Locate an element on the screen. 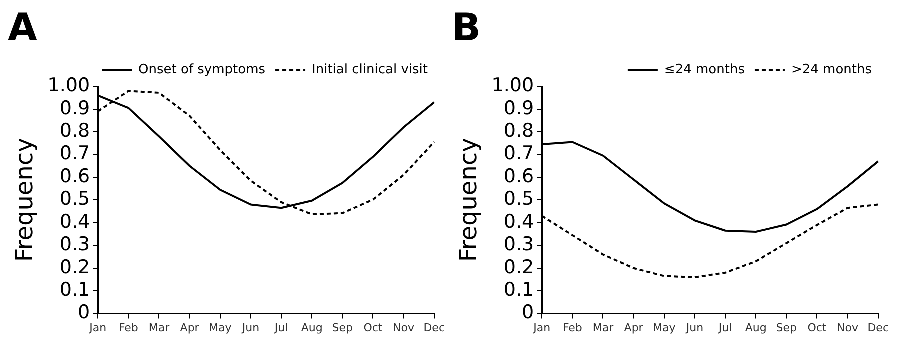 This screenshot has height=348, width=900. legend-label: ≤24 months is located at coordinates (705, 70).